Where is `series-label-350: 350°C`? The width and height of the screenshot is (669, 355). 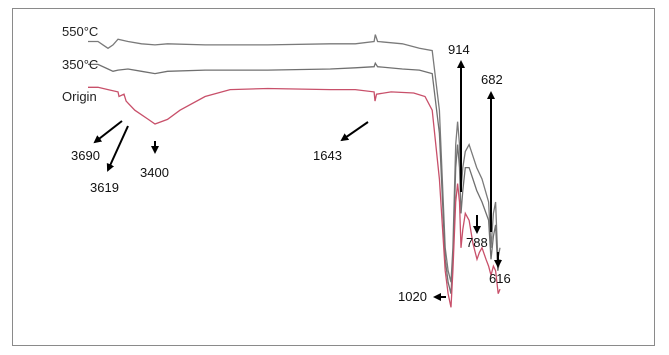
series-label-350: 350°C is located at coordinates (80, 64).